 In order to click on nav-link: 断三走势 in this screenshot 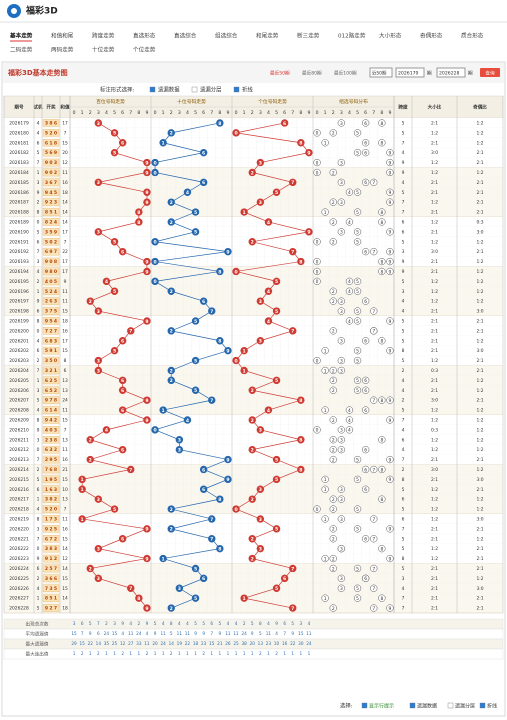, I will do `click(308, 36)`.